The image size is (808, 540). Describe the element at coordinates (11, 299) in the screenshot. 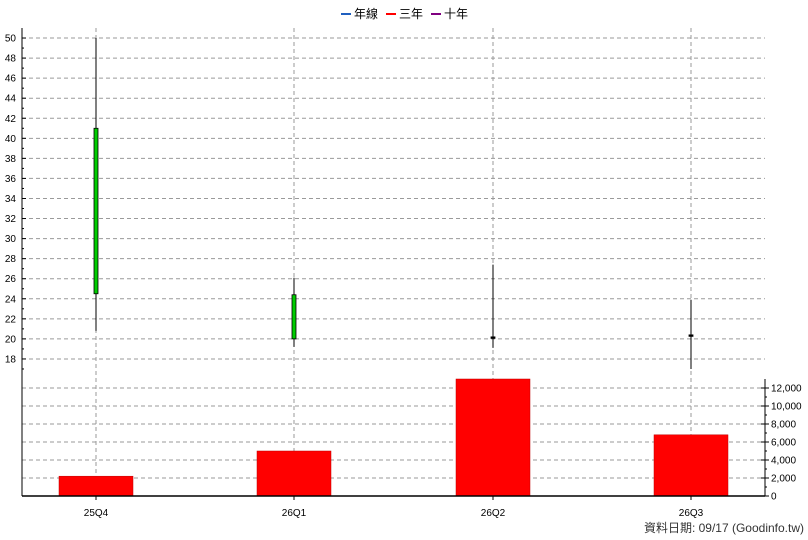

I see `price-tick-label: 24` at that location.